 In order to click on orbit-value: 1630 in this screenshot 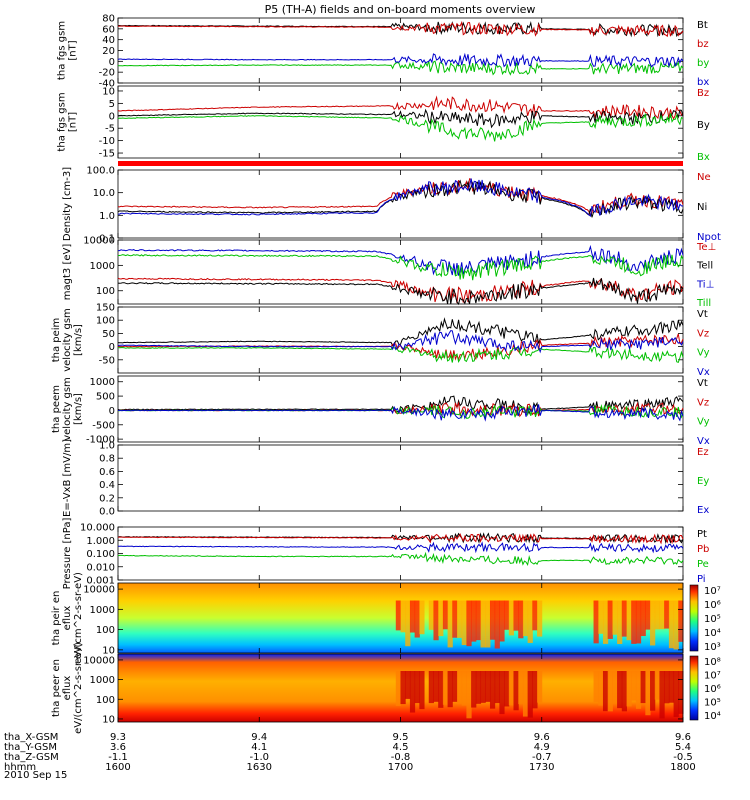, I will do `click(259, 767)`.